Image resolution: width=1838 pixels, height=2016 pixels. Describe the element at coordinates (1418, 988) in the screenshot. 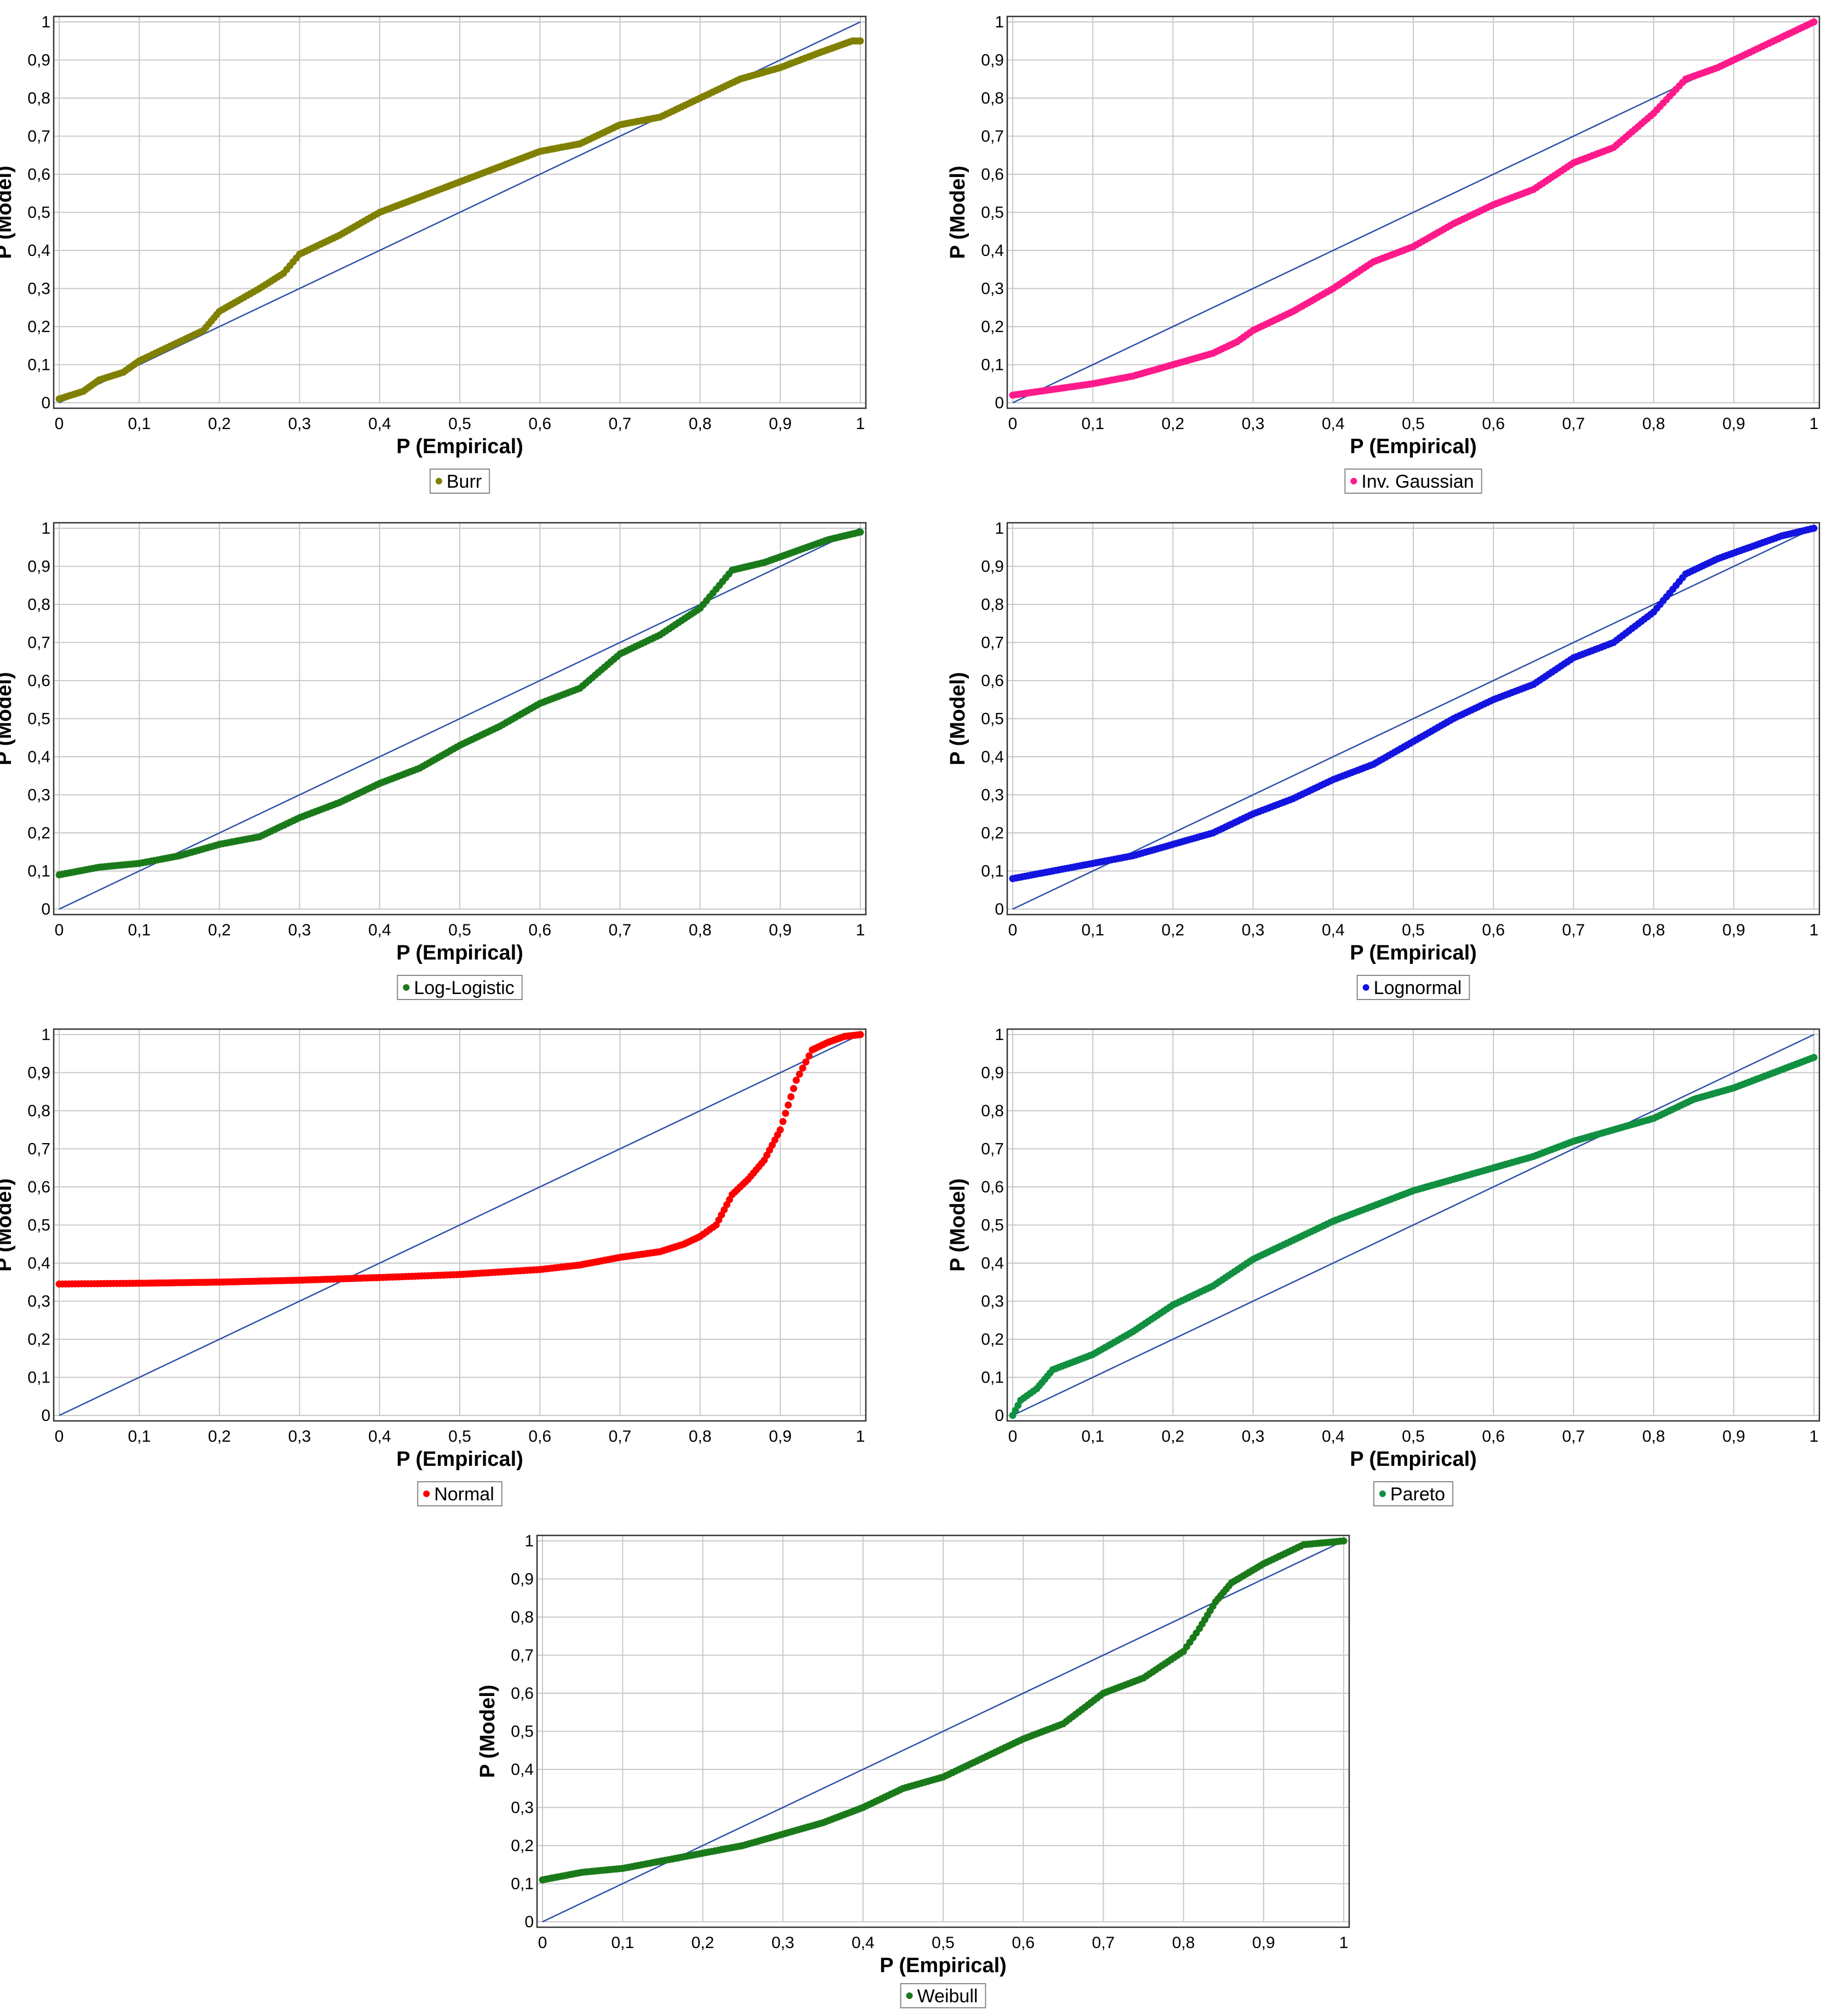

I see `legend-label: Lognormal` at that location.